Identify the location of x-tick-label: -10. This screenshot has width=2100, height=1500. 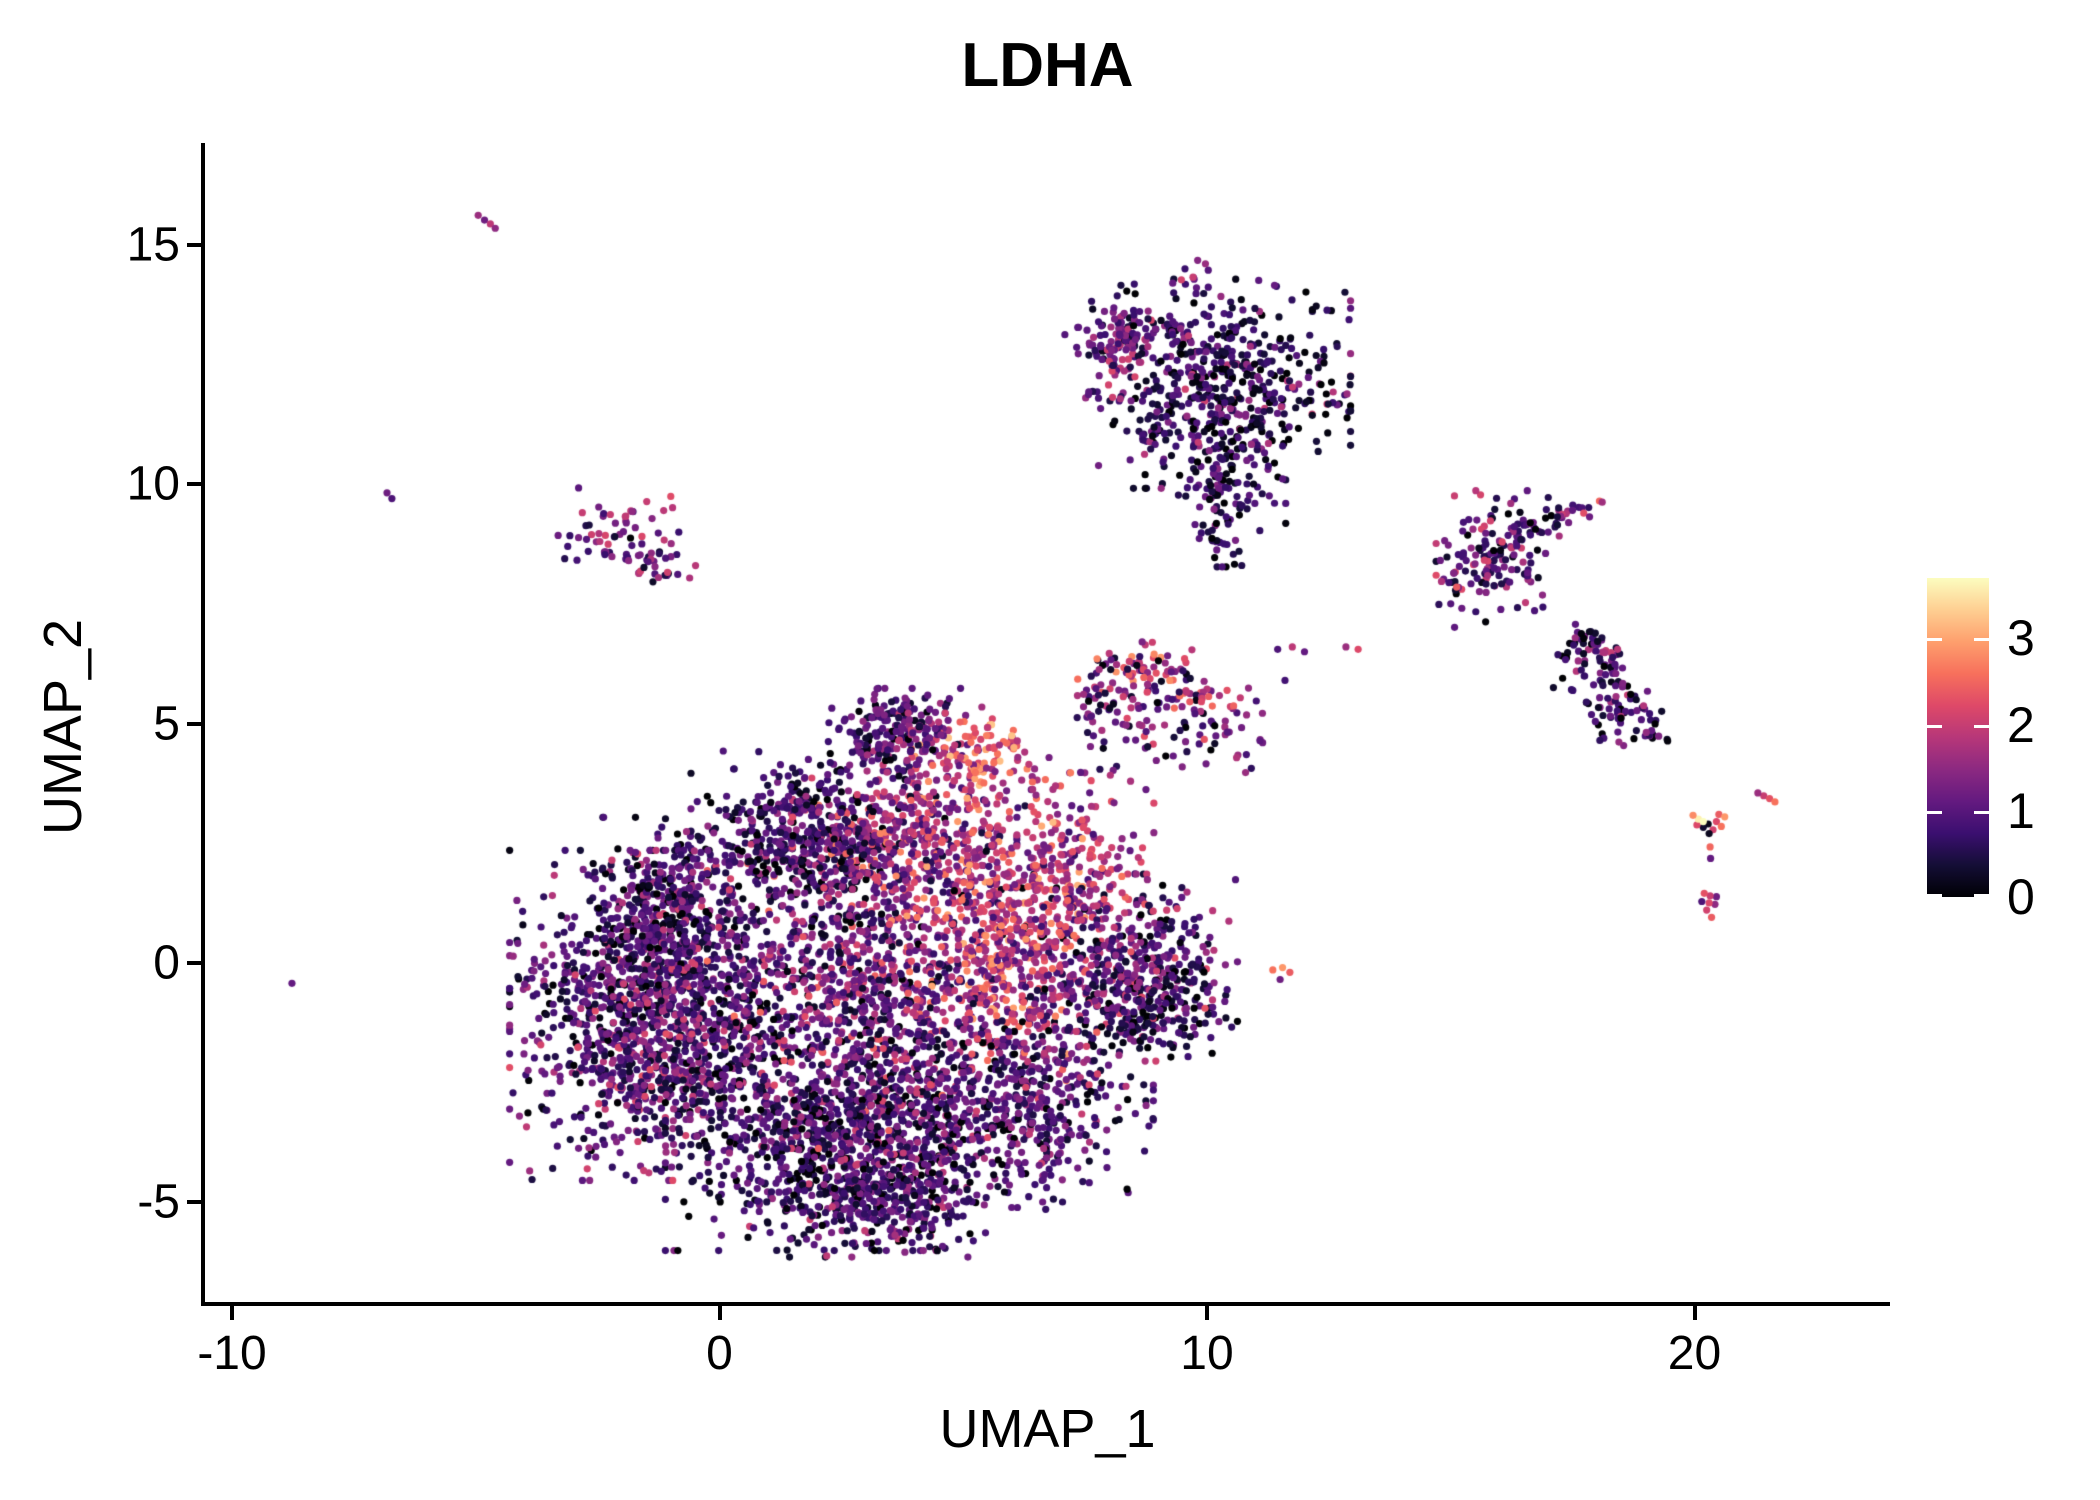
(232, 1353).